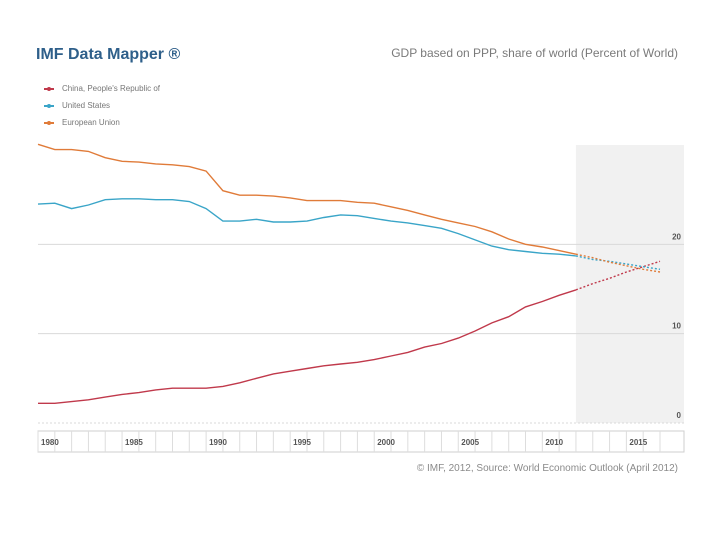 The width and height of the screenshot is (720, 540). I want to click on x-tick-label: 1985, so click(134, 442).